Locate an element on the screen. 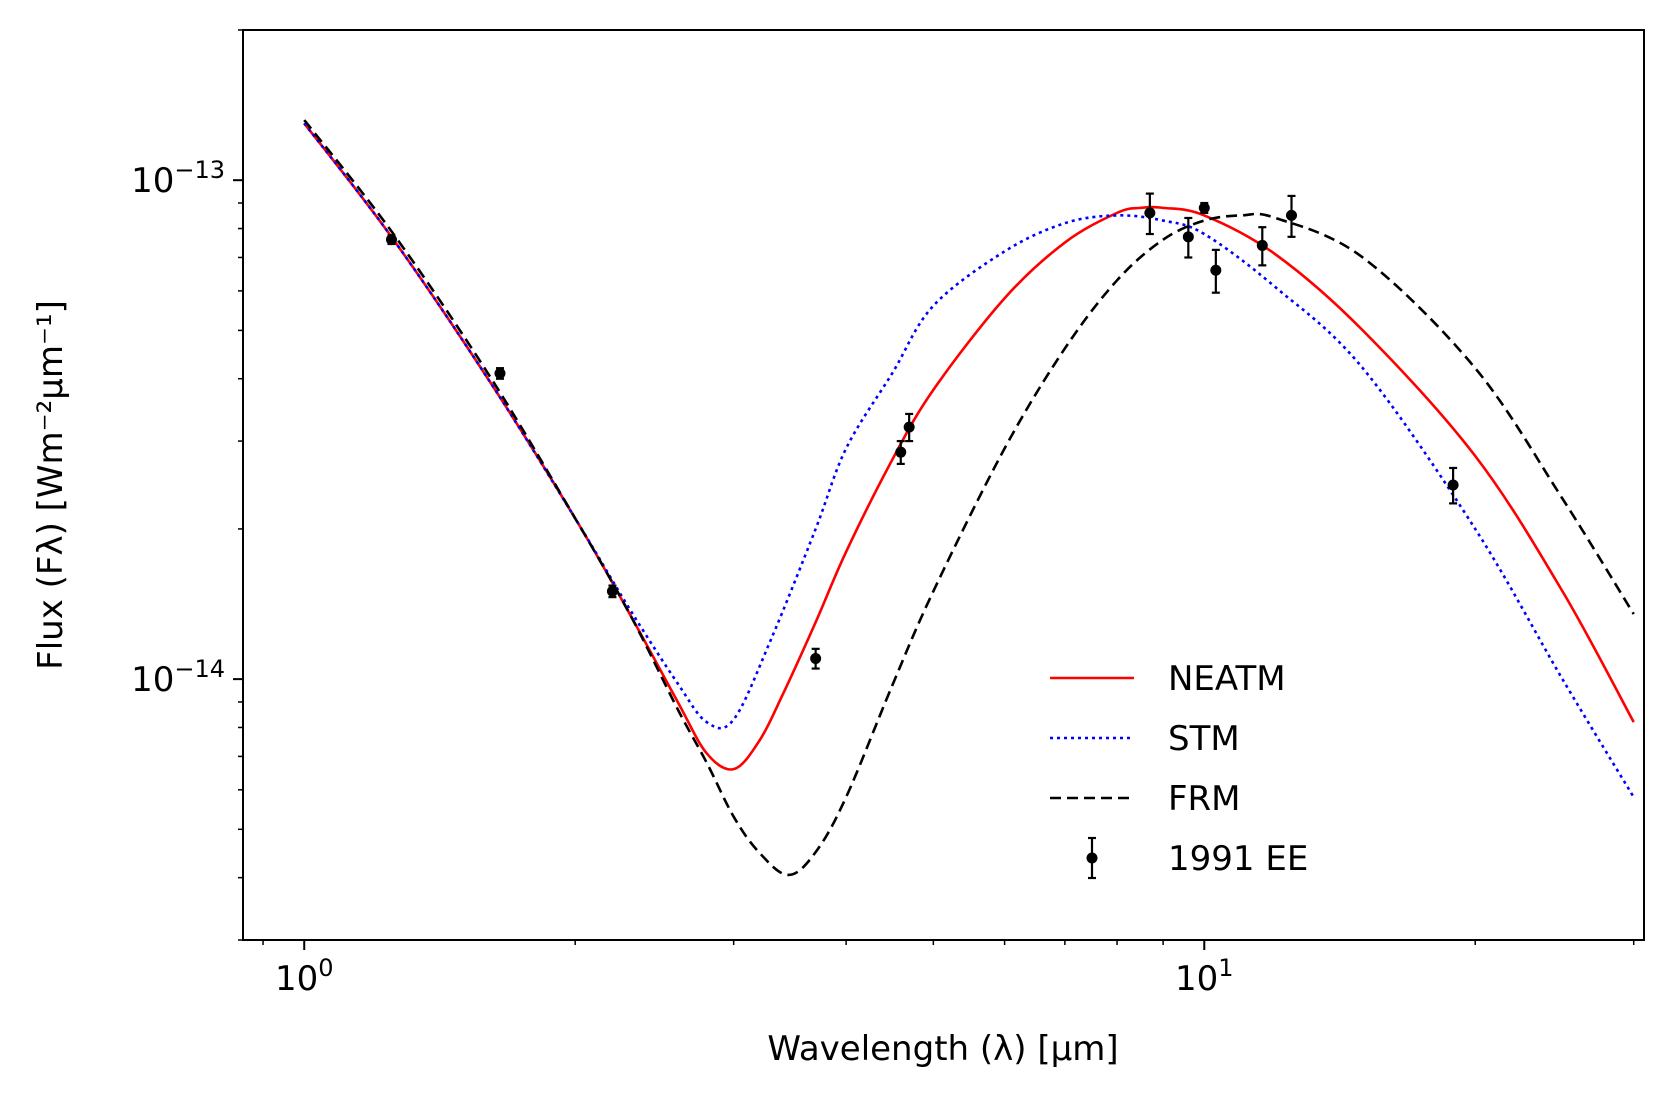  legend-item-neatm: NEATM is located at coordinates (1168, 679).